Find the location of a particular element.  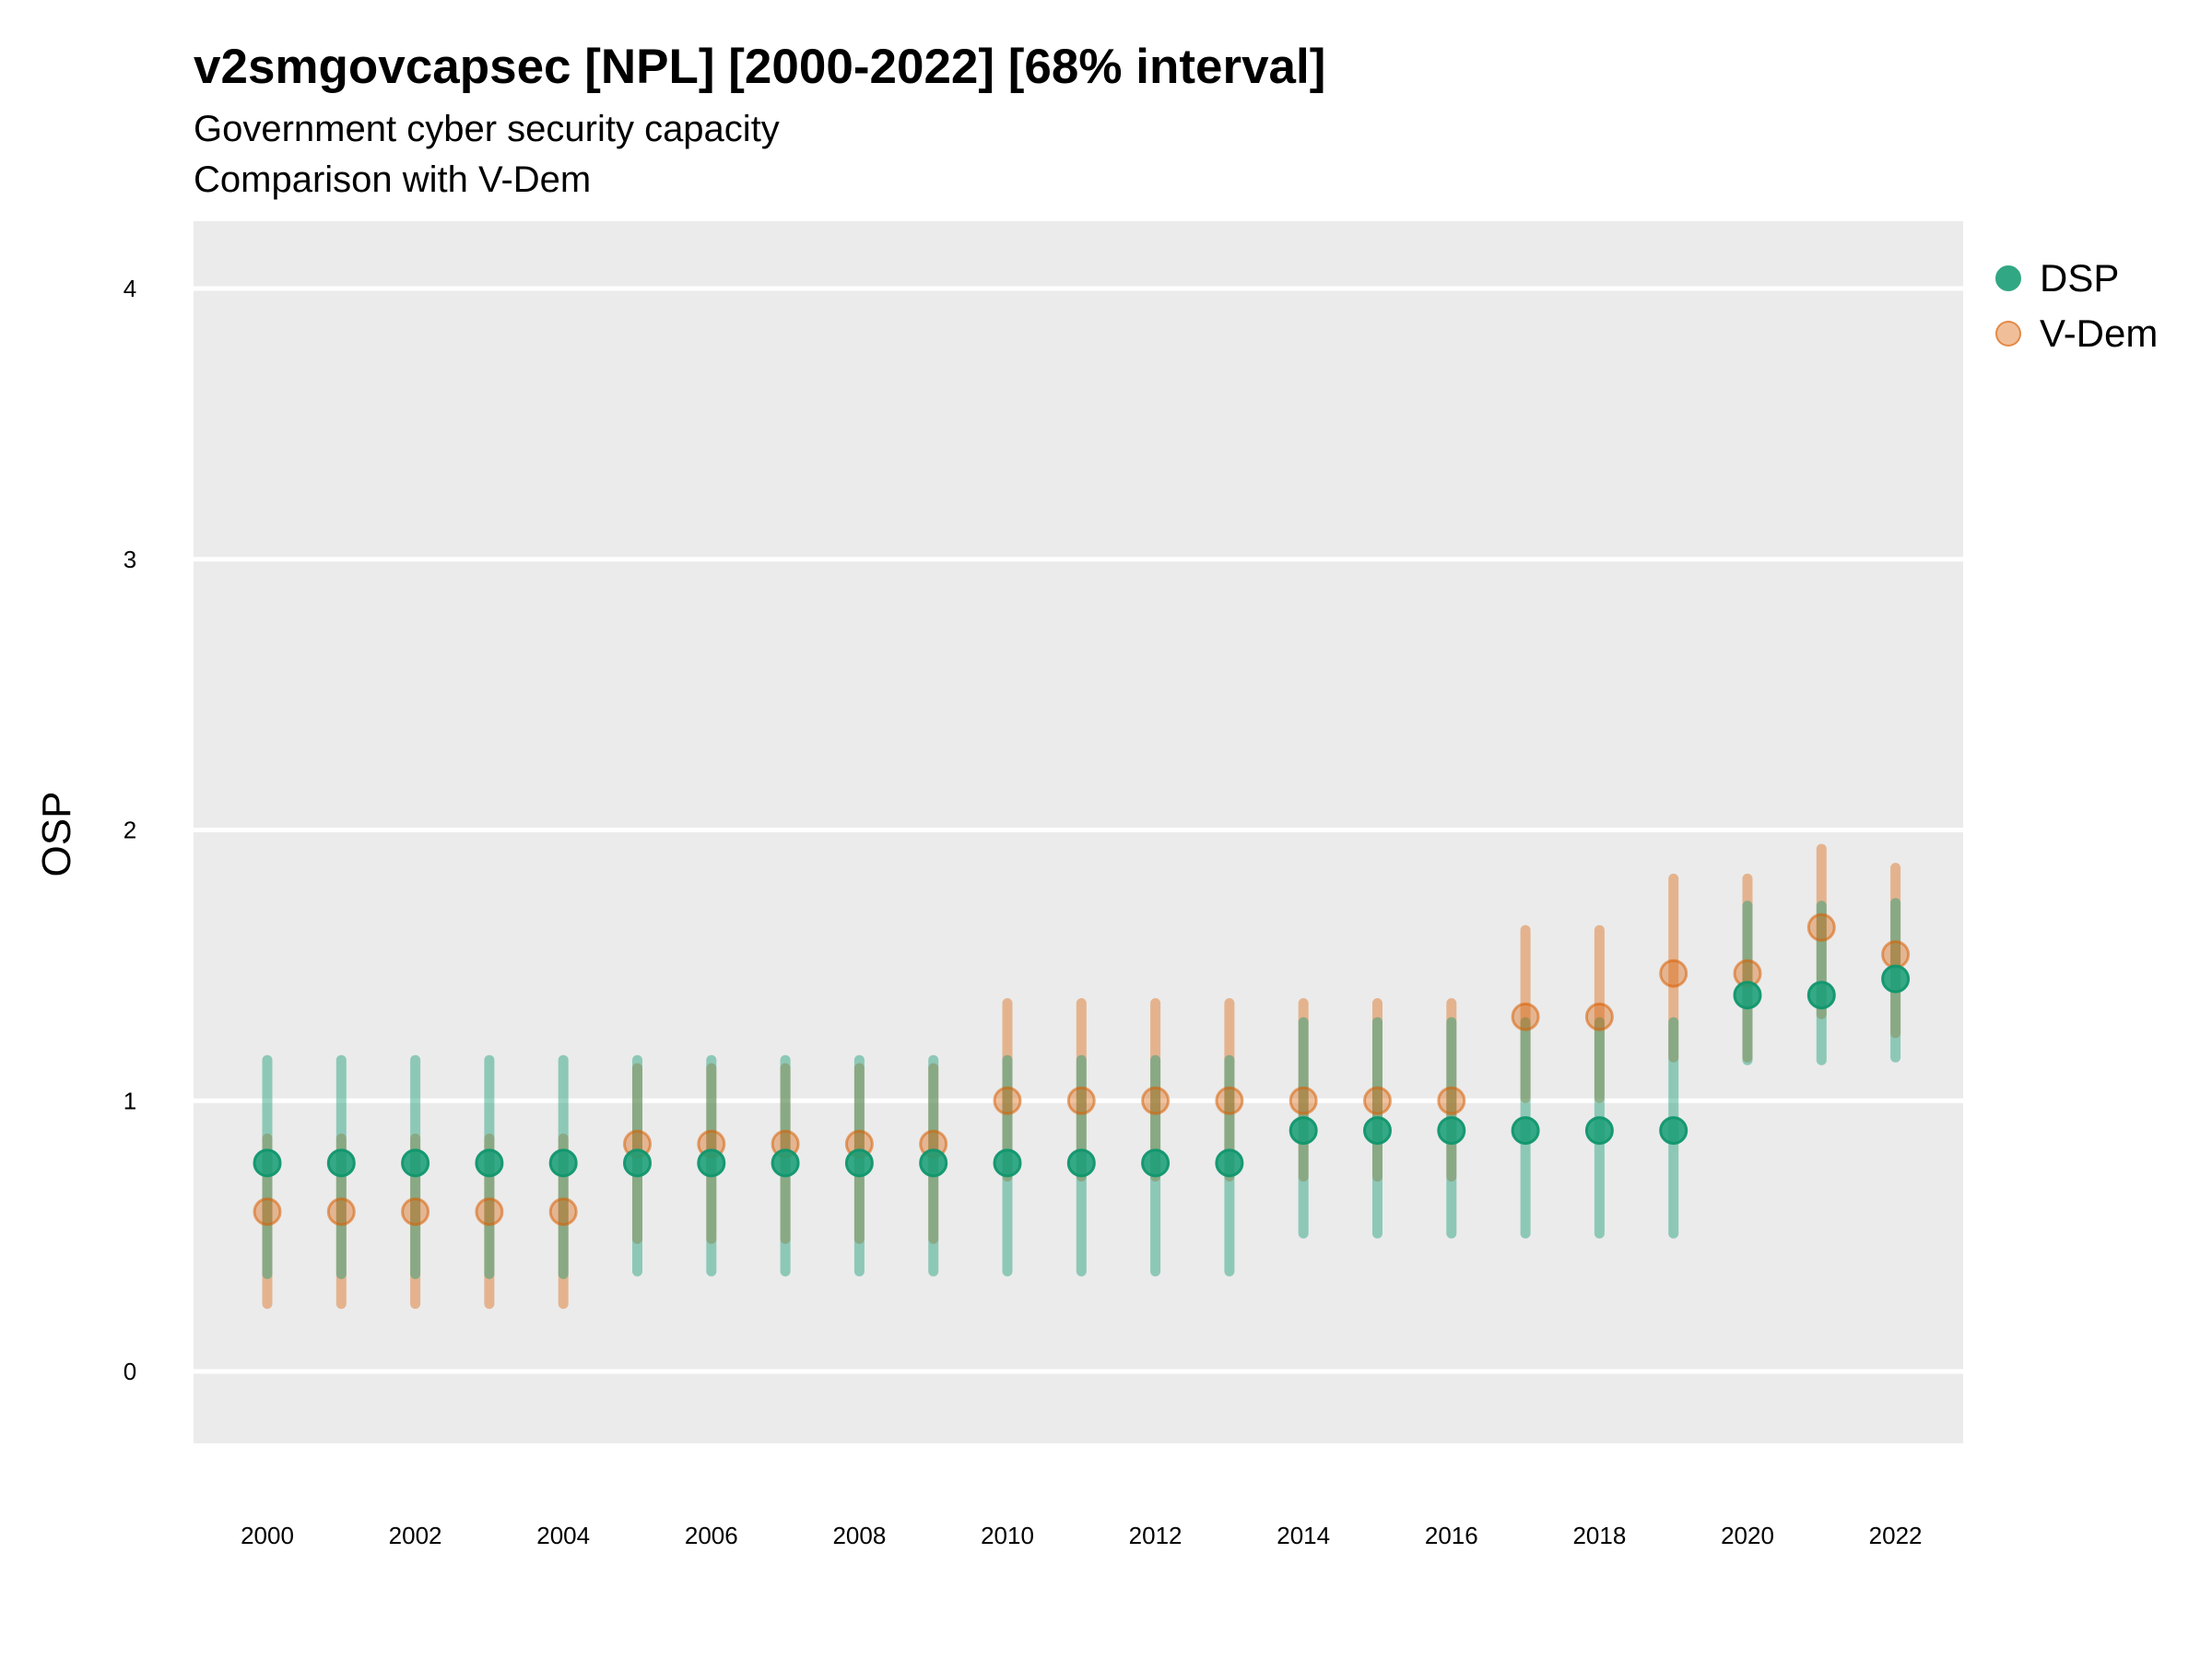

x-tick-label: 2006 is located at coordinates (711, 1535).